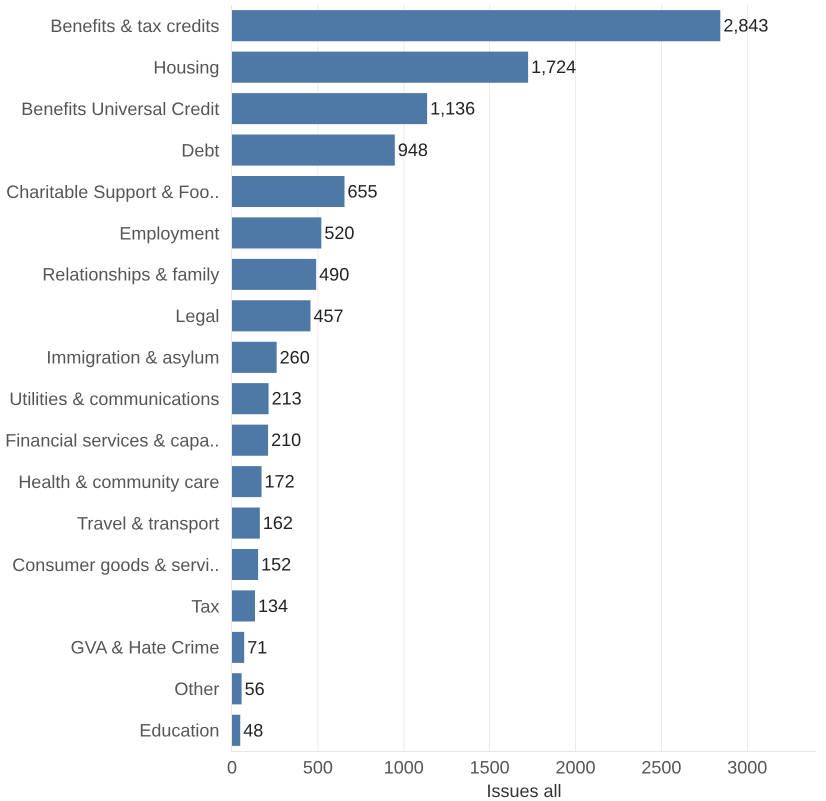  I want to click on y-tick-label: Employment, so click(169, 233).